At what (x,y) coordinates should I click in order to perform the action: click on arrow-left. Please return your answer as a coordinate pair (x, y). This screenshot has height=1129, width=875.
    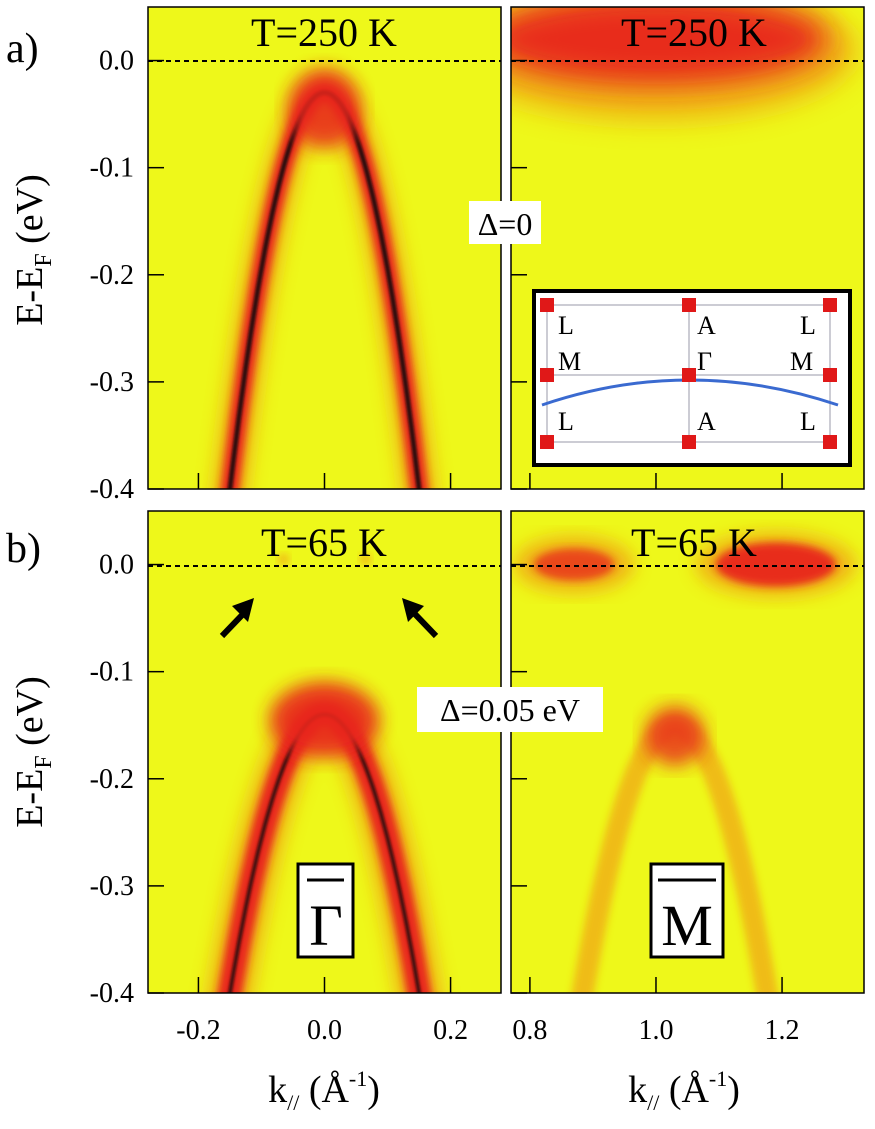
    Looking at the image, I should click on (236, 618).